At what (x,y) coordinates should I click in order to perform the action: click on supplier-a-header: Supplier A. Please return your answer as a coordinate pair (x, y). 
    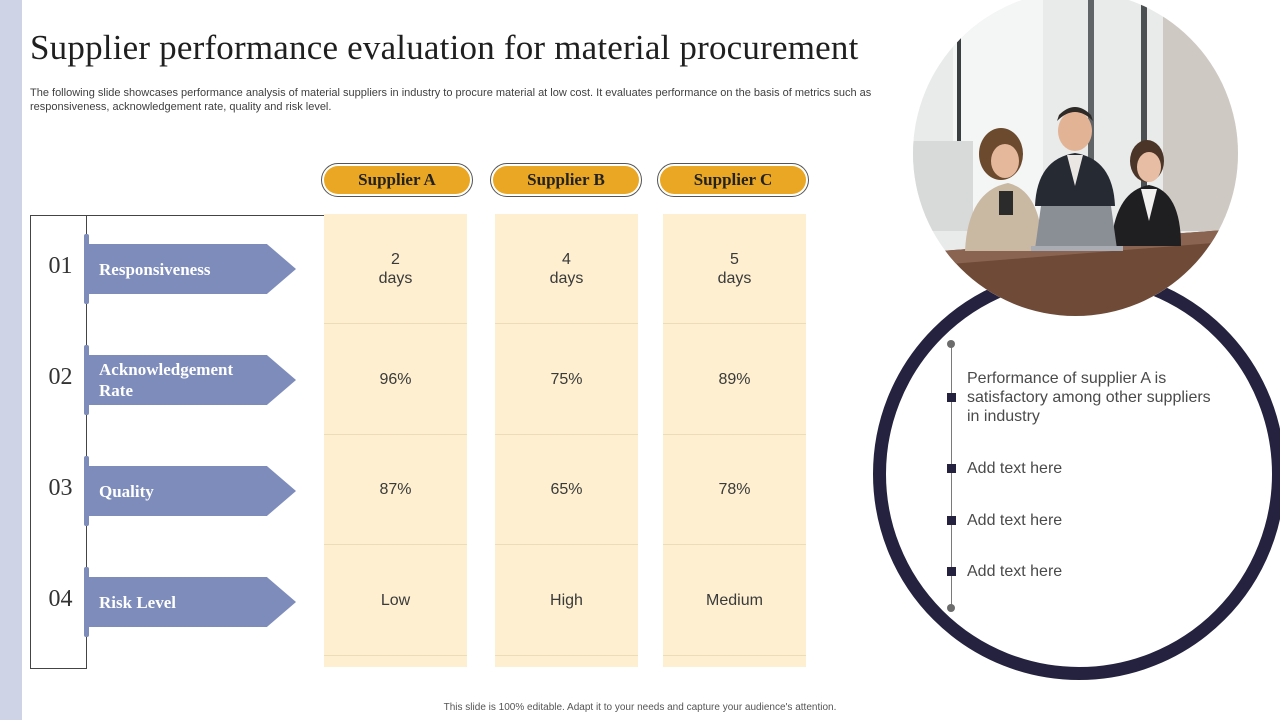
    Looking at the image, I should click on (397, 180).